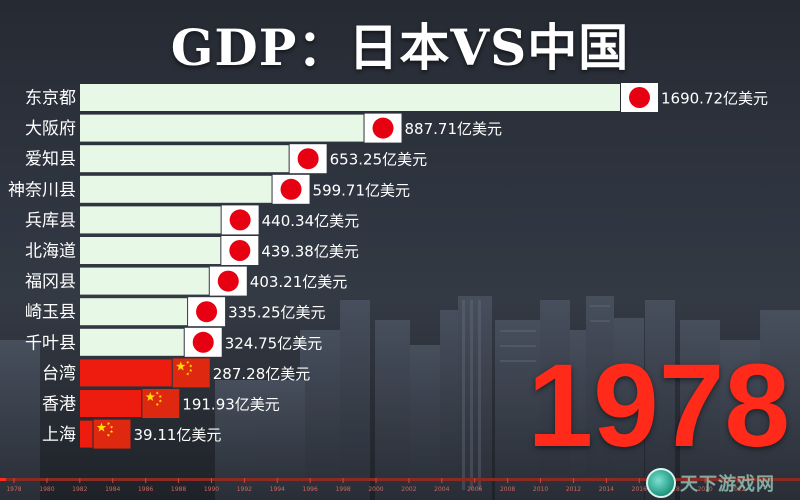 This screenshot has width=800, height=500. Describe the element at coordinates (310, 489) in the screenshot. I see `timeline-tick-label: 1996` at that location.